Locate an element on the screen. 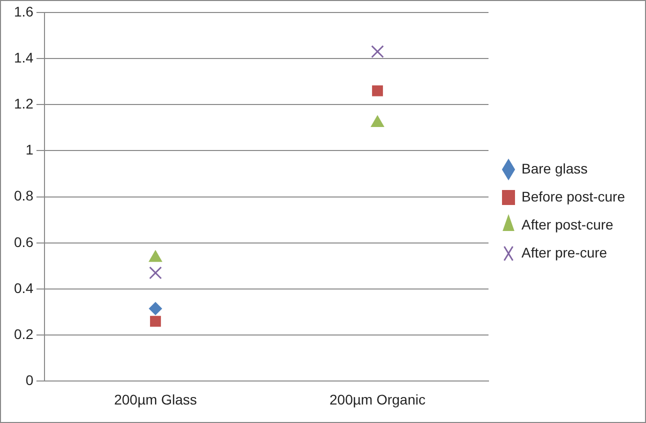  y-tick-label: 1.4 is located at coordinates (24, 57).